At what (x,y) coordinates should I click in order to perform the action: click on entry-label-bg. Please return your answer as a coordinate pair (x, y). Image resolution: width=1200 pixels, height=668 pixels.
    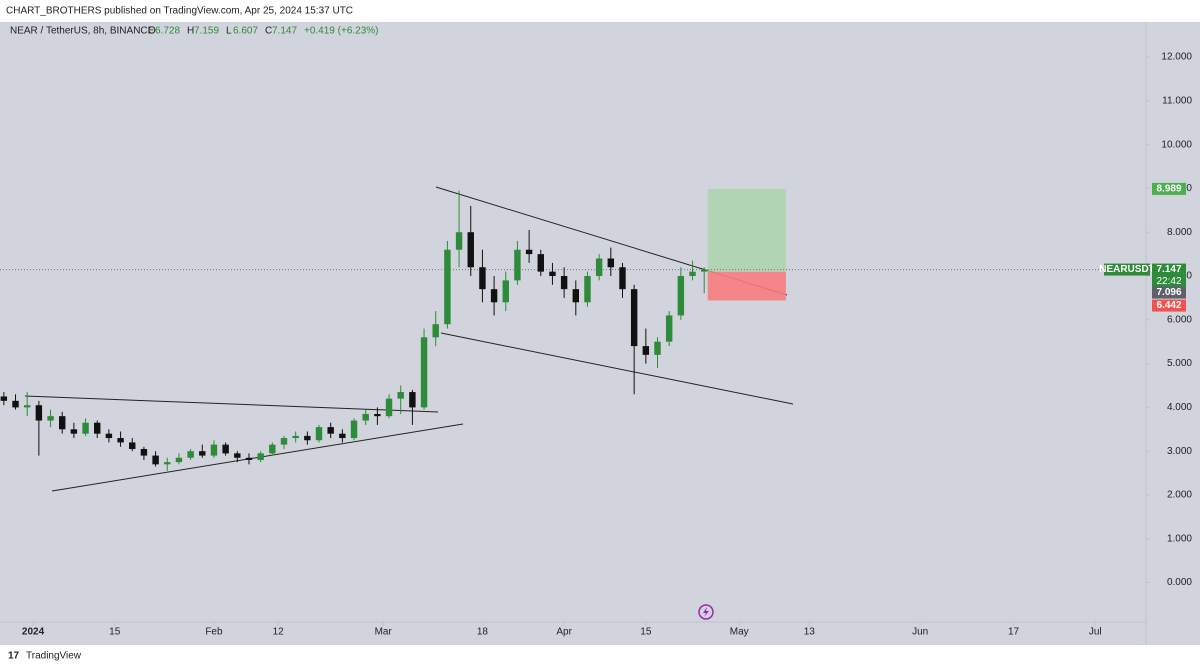
    Looking at the image, I should click on (1169, 292).